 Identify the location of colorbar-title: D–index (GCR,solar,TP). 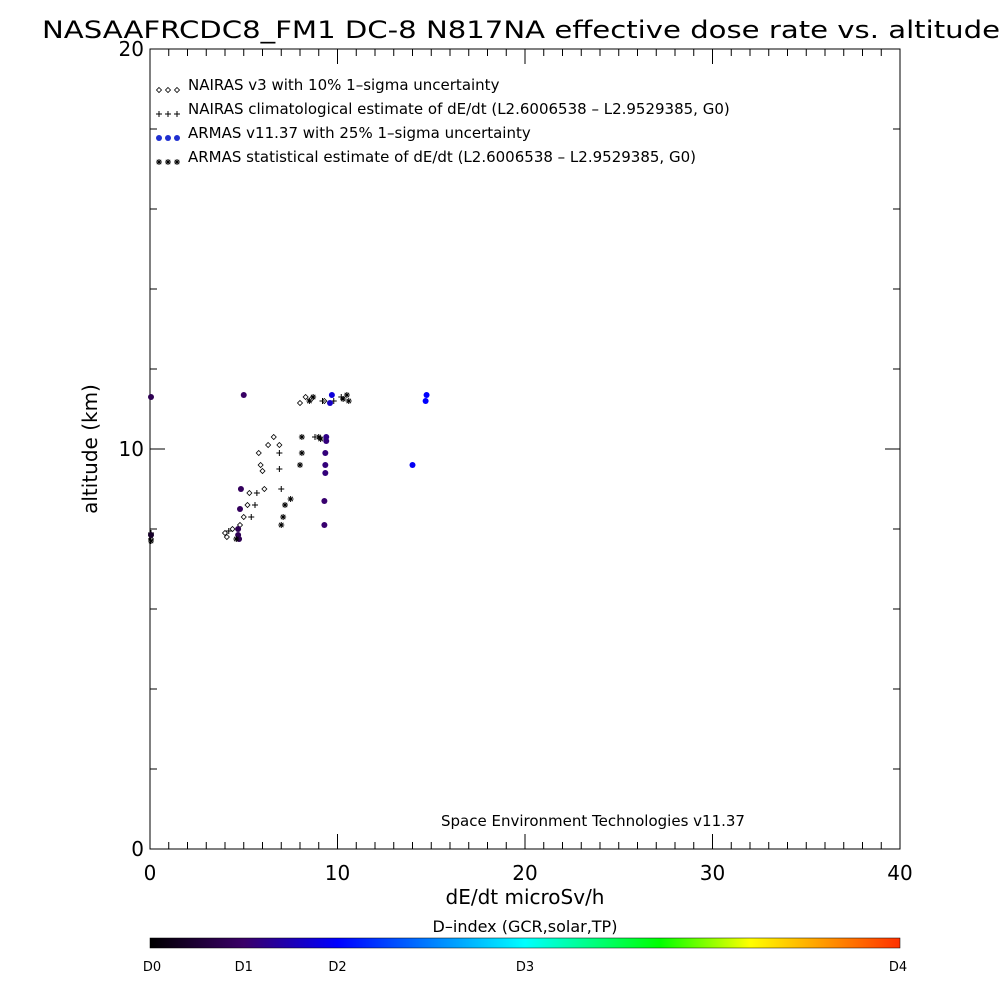
(525, 926).